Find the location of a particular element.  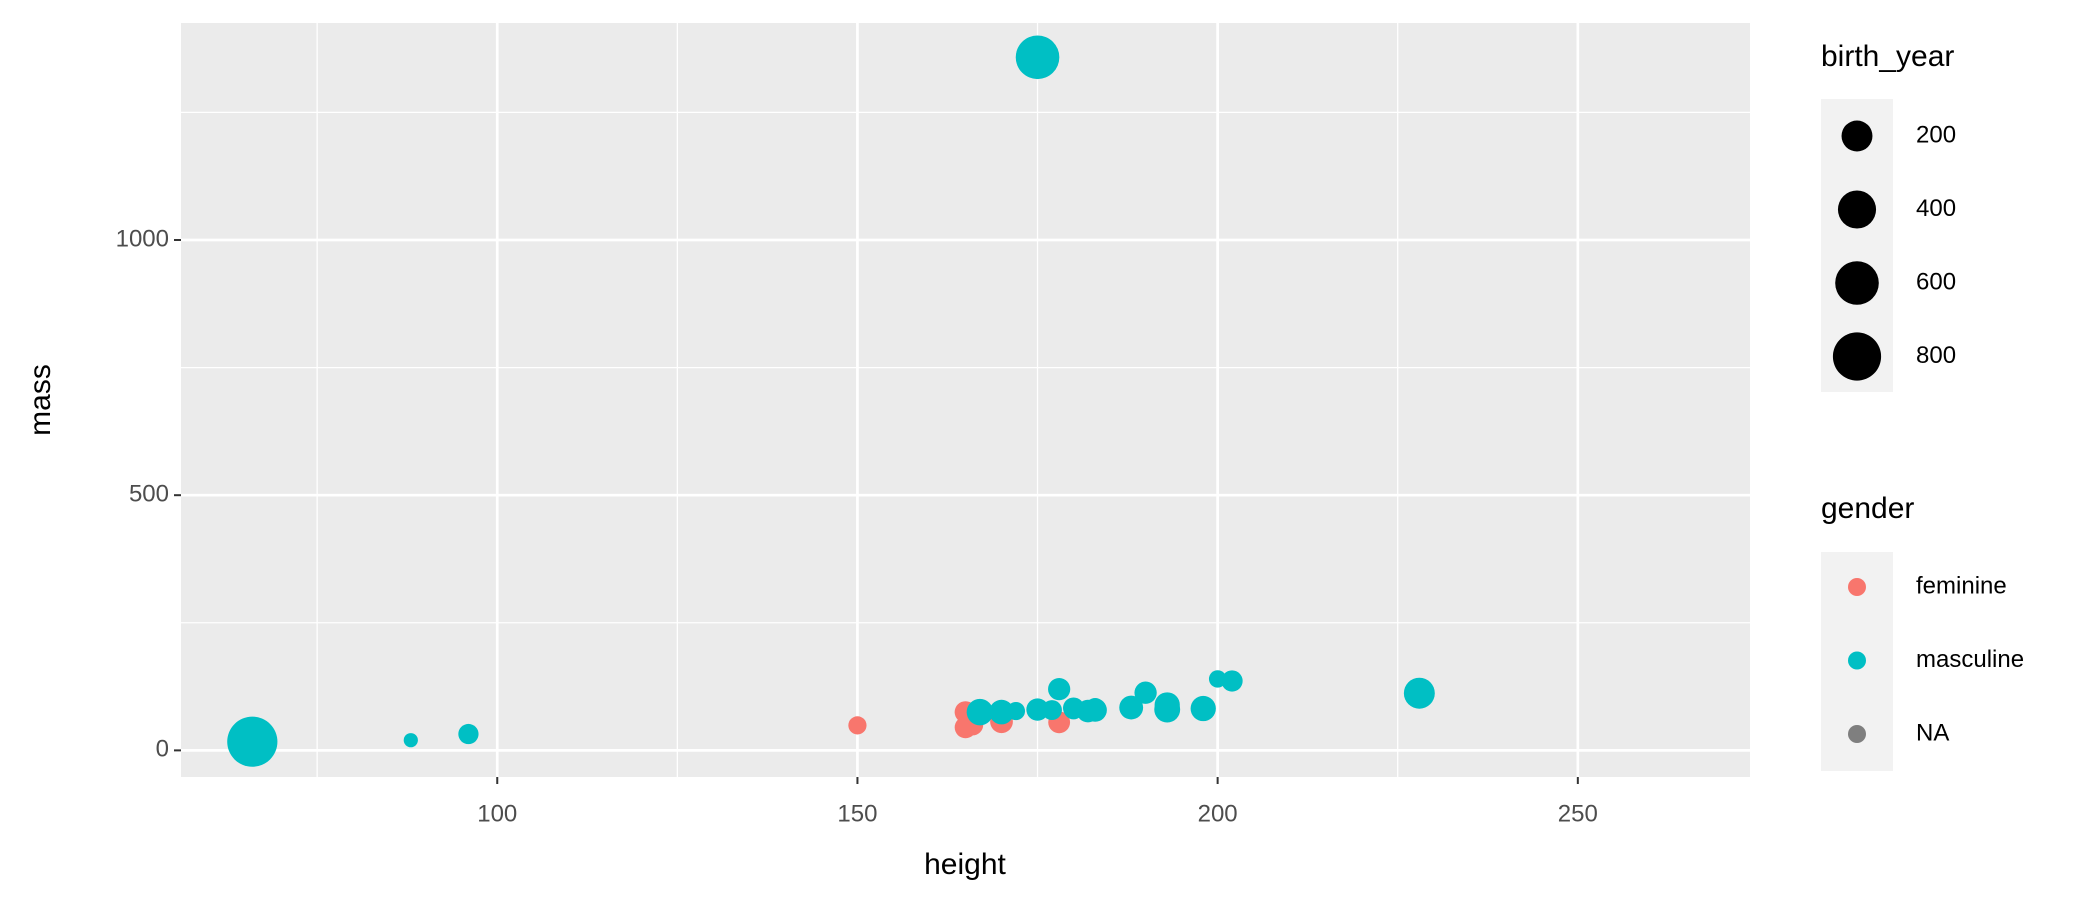

y-tick-label: 0 is located at coordinates (162, 749).